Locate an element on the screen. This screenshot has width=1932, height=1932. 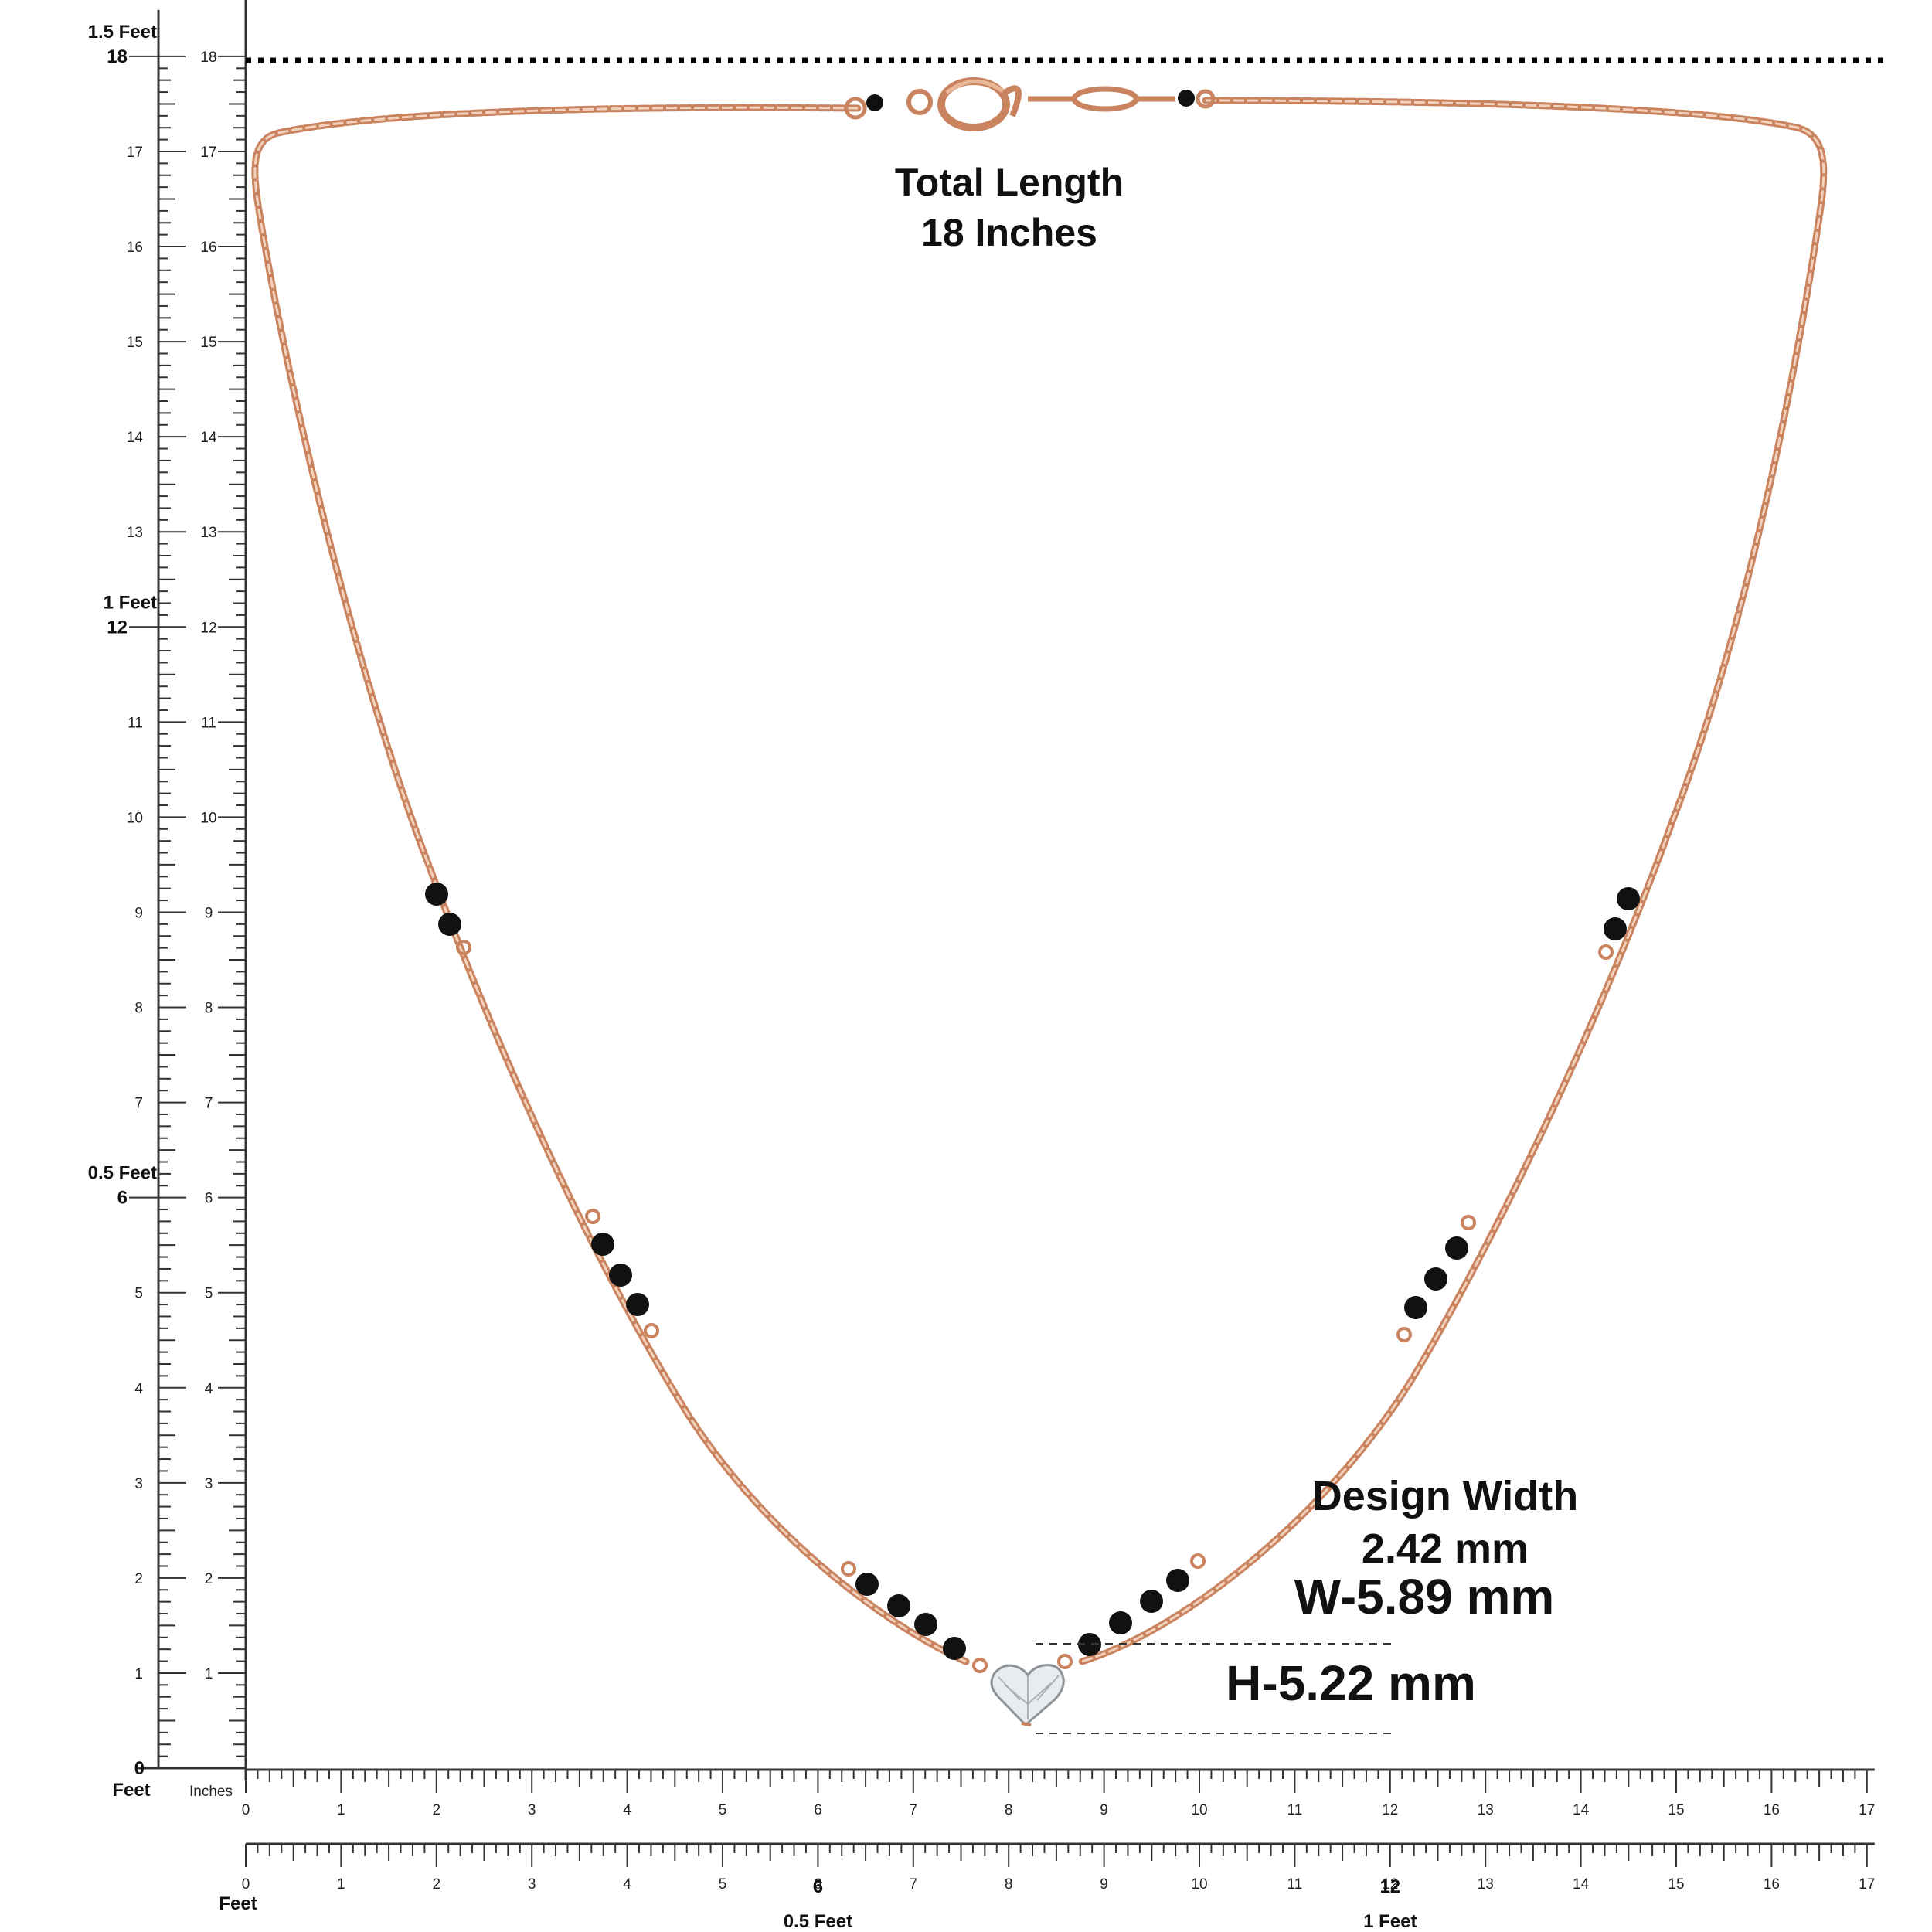
heart-diamond-pendant is located at coordinates (1022, 1690).